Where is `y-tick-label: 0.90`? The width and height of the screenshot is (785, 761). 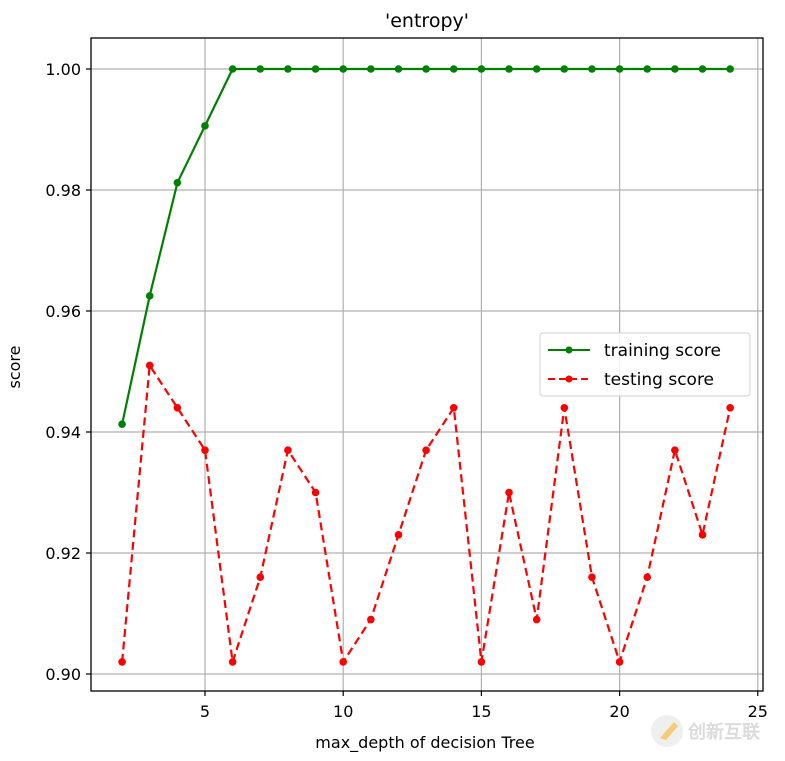
y-tick-label: 0.90 is located at coordinates (63, 674).